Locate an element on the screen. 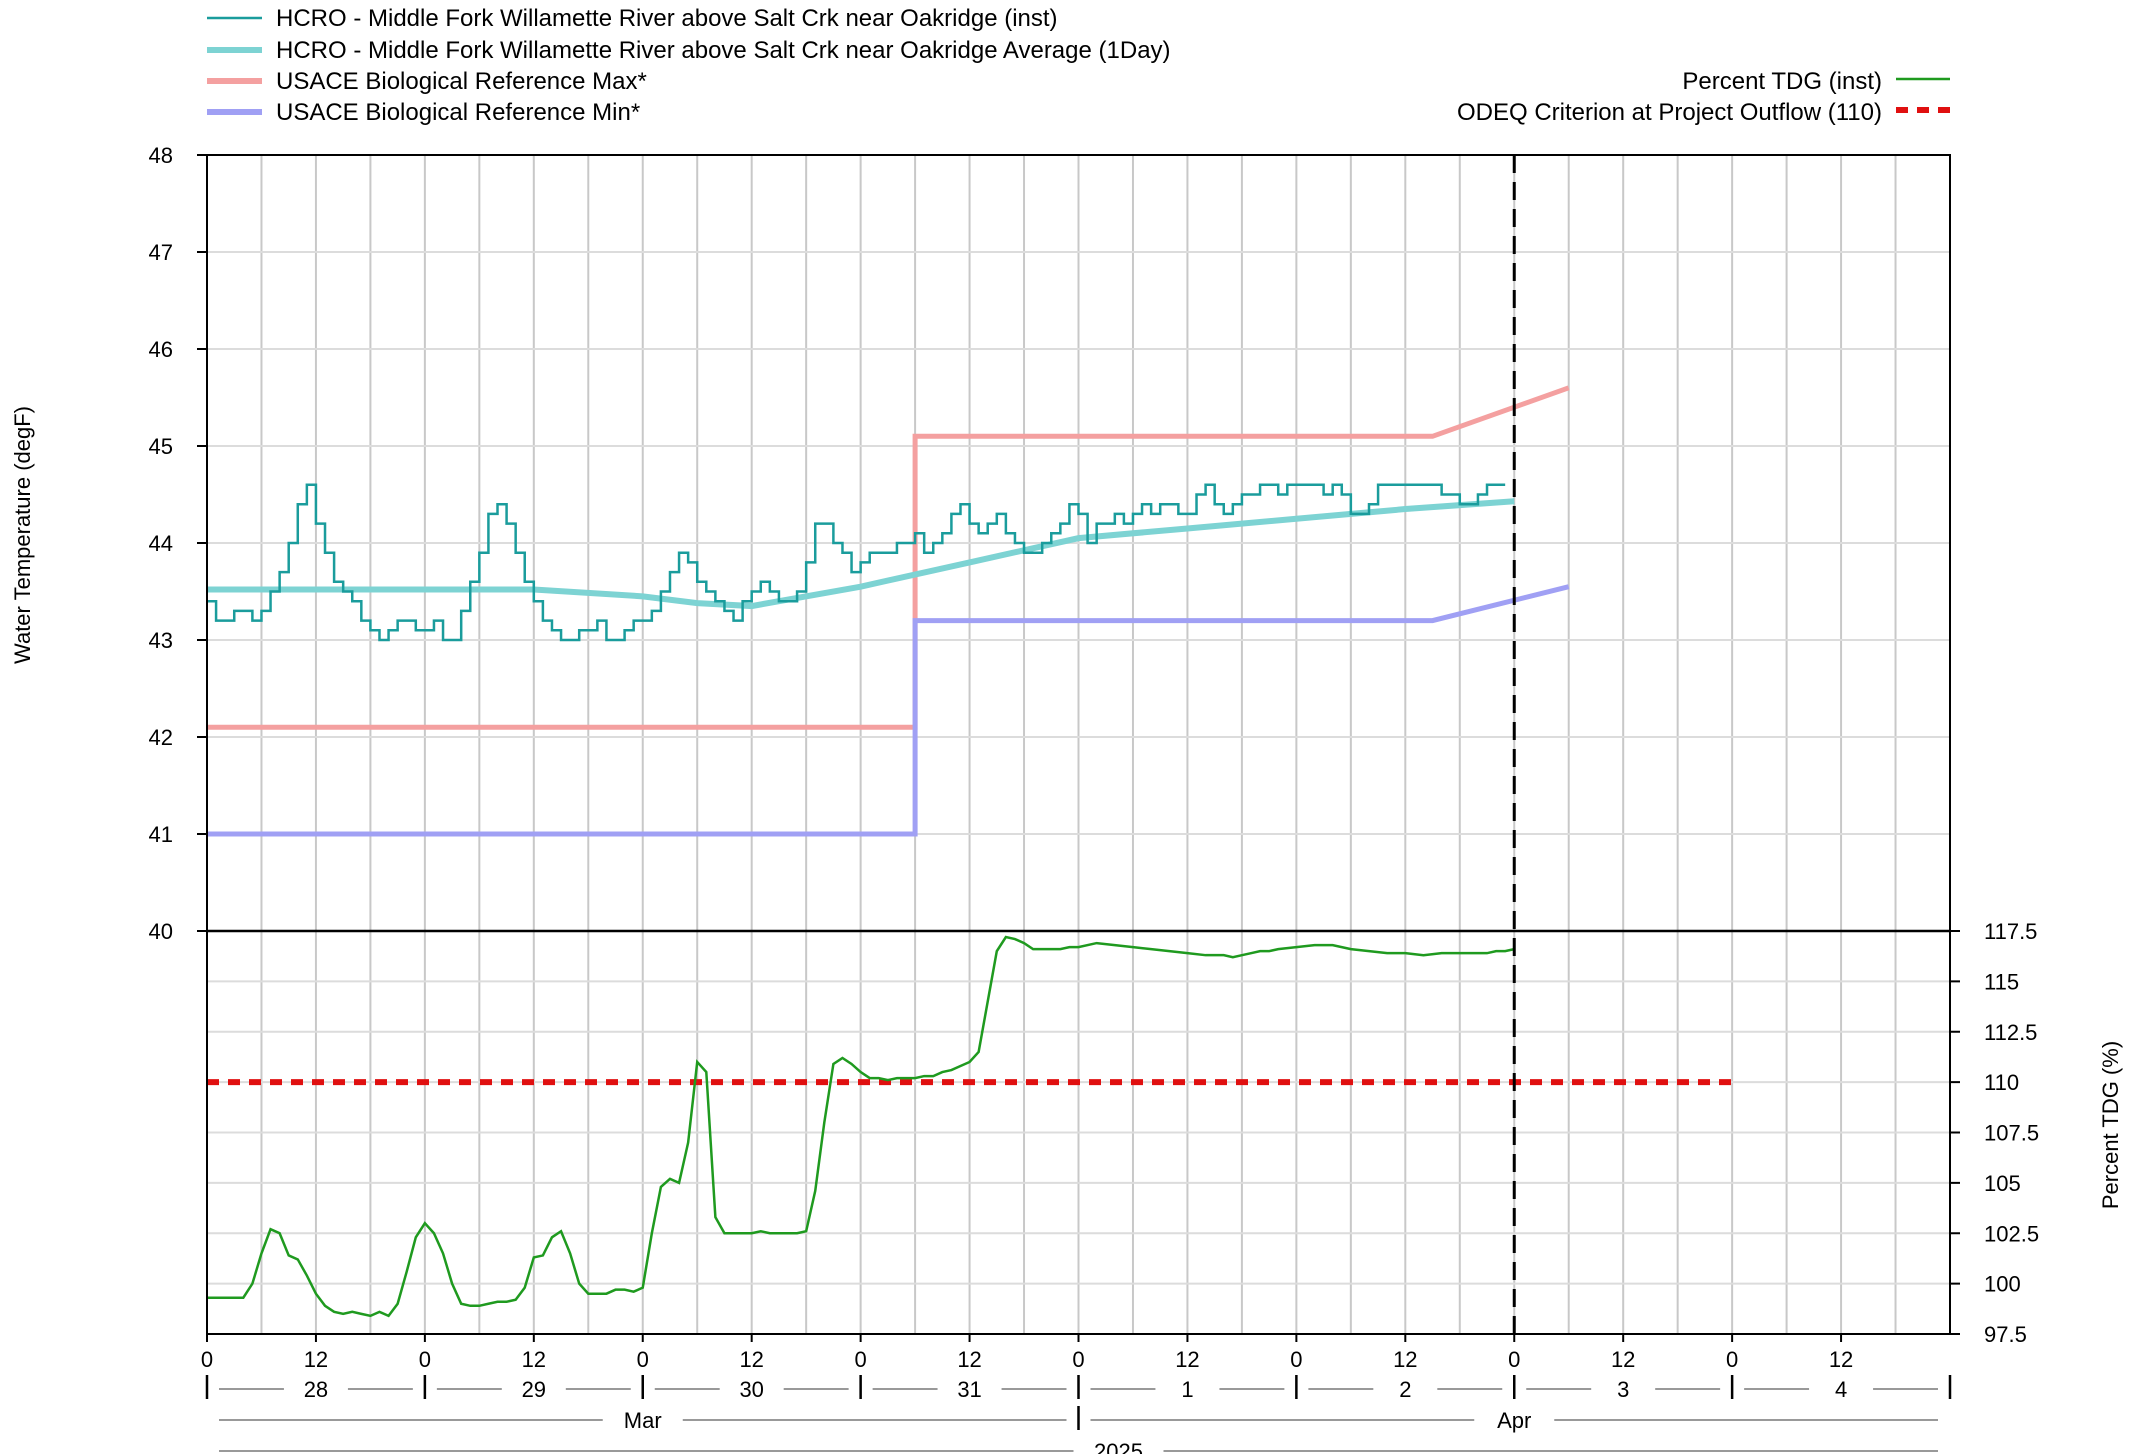  x-day-label: 31 is located at coordinates (969, 1389).